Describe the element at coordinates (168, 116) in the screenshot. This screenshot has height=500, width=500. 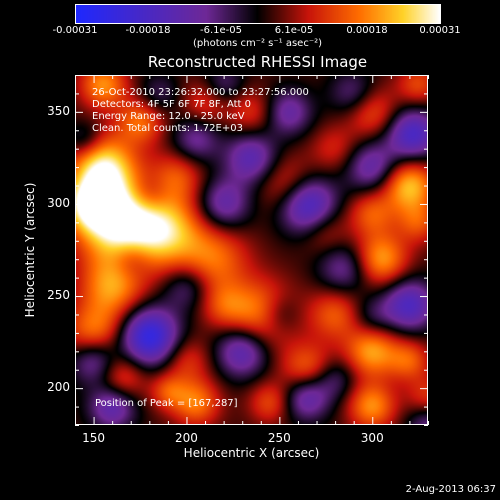
I see `annotation-energy-range: Energy Range: 12.0 - 25.0 keV` at that location.